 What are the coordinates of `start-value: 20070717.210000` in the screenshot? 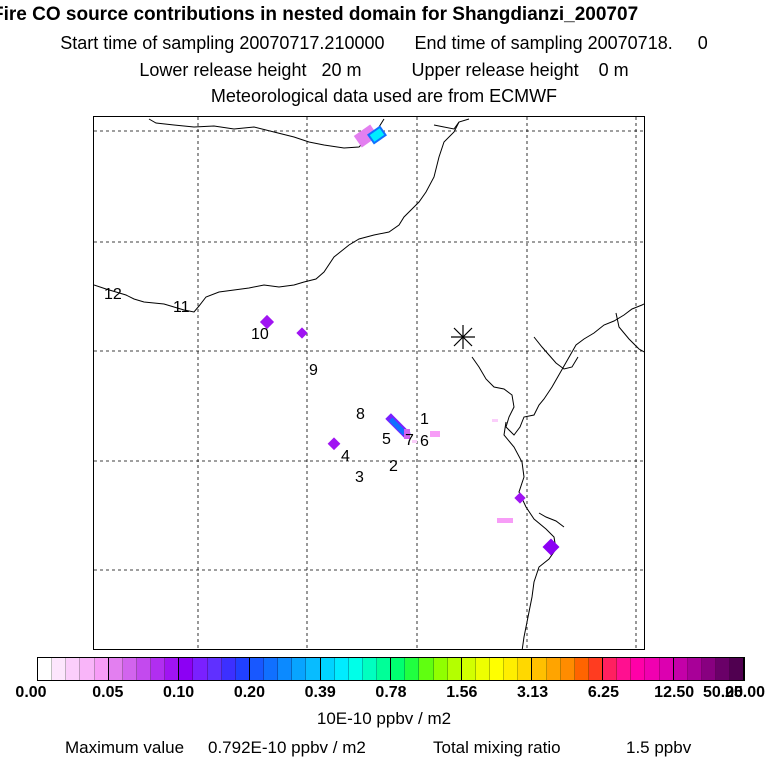 It's located at (312, 43).